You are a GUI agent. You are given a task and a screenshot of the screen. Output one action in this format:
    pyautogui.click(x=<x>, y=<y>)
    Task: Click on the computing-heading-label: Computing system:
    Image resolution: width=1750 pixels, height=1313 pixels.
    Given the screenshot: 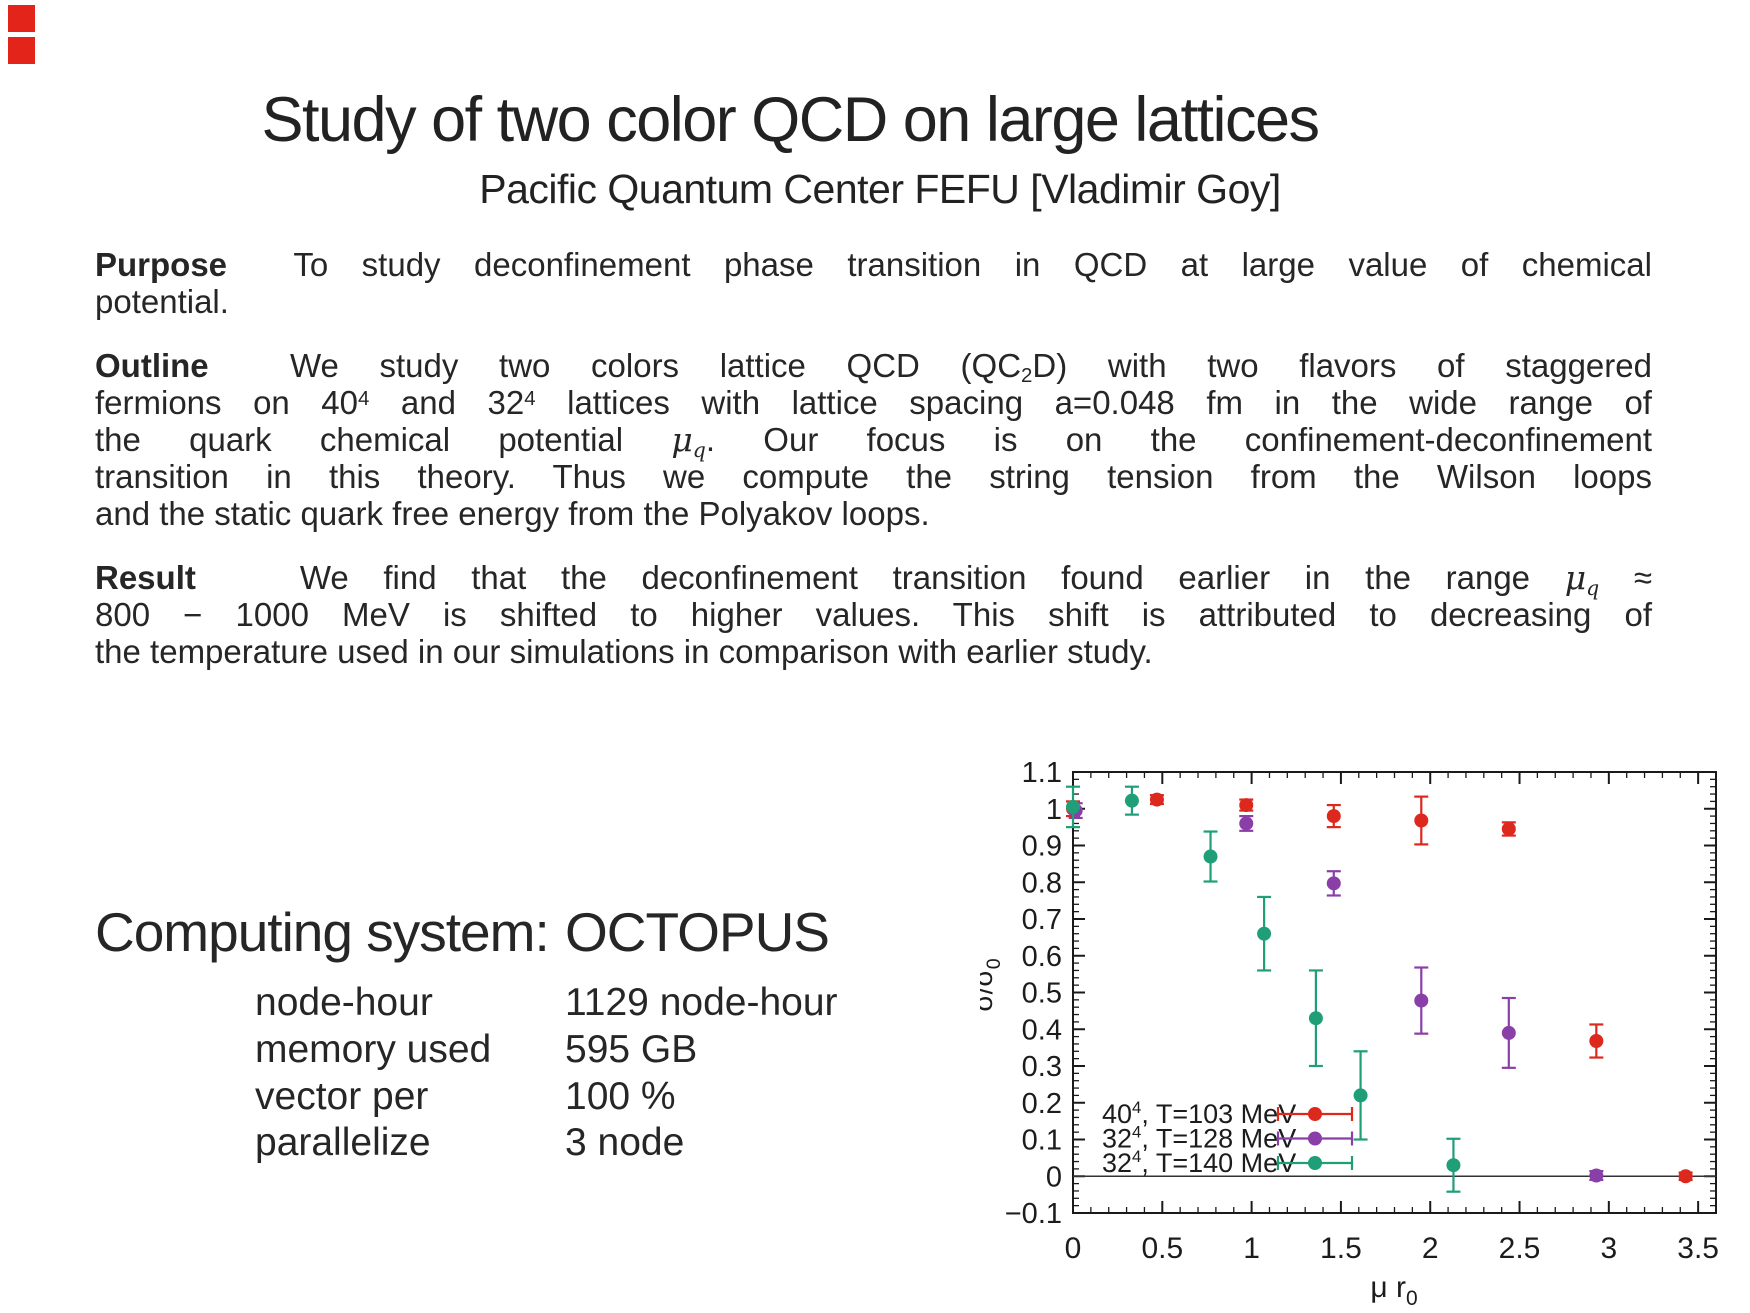 What is the action you would take?
    pyautogui.click(x=322, y=932)
    